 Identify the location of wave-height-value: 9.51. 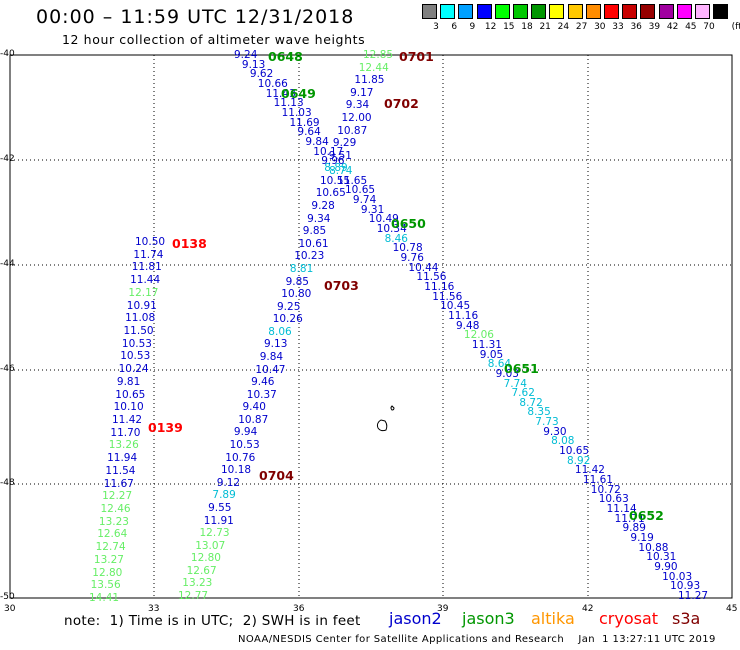
(340, 155).